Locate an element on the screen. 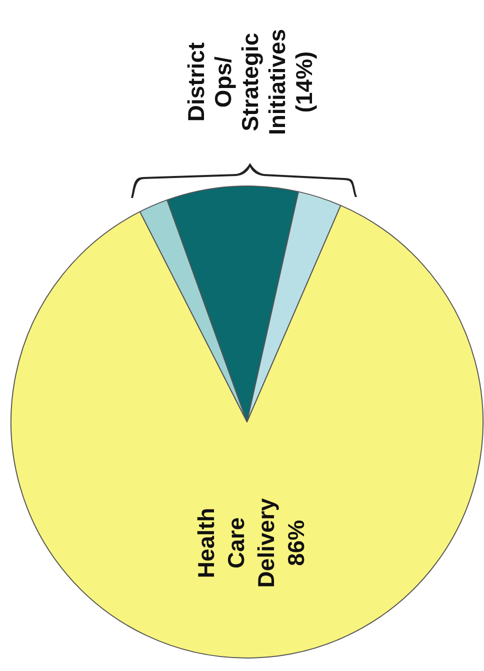 The height and width of the screenshot is (671, 484). text: District Ops/ Strategic Initiatives (14%) is located at coordinates (250, 82).